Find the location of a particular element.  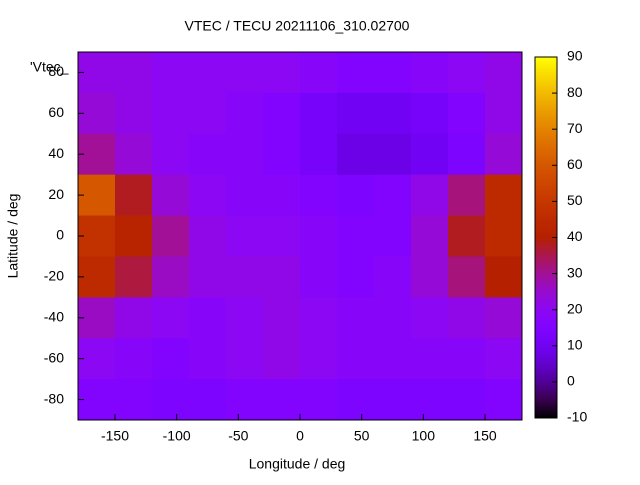

colorbar-tick-label: 0 is located at coordinates (571, 381).